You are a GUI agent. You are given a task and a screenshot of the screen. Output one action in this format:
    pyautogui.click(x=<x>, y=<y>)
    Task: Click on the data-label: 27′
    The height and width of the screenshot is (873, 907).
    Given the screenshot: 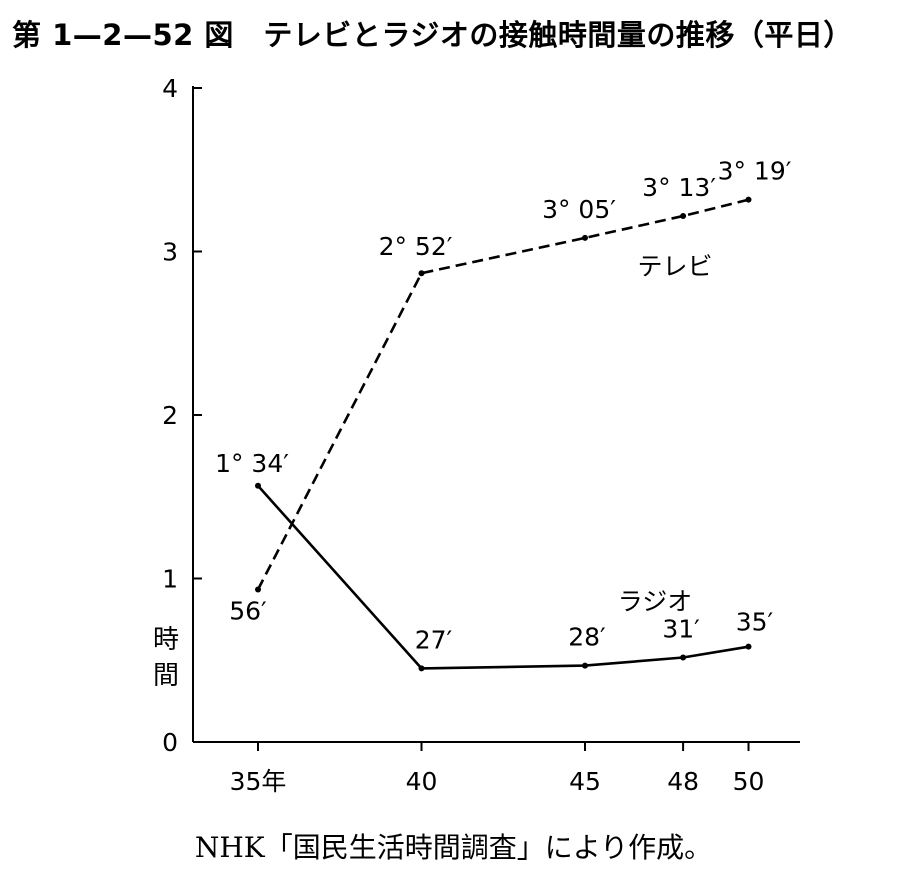 What is the action you would take?
    pyautogui.click(x=434, y=639)
    